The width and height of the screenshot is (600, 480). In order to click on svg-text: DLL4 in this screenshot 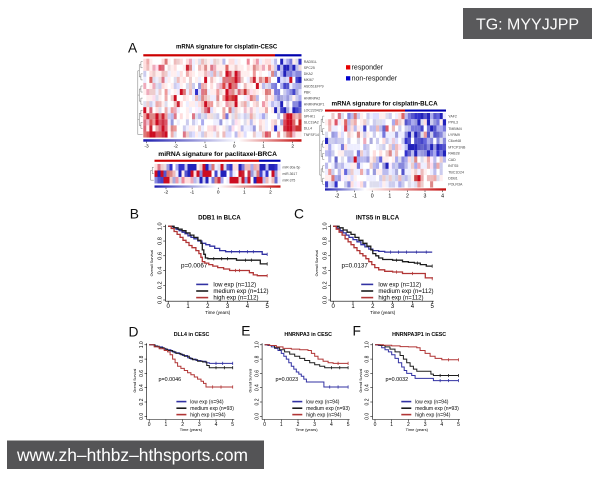, I will do `click(308, 129)`.